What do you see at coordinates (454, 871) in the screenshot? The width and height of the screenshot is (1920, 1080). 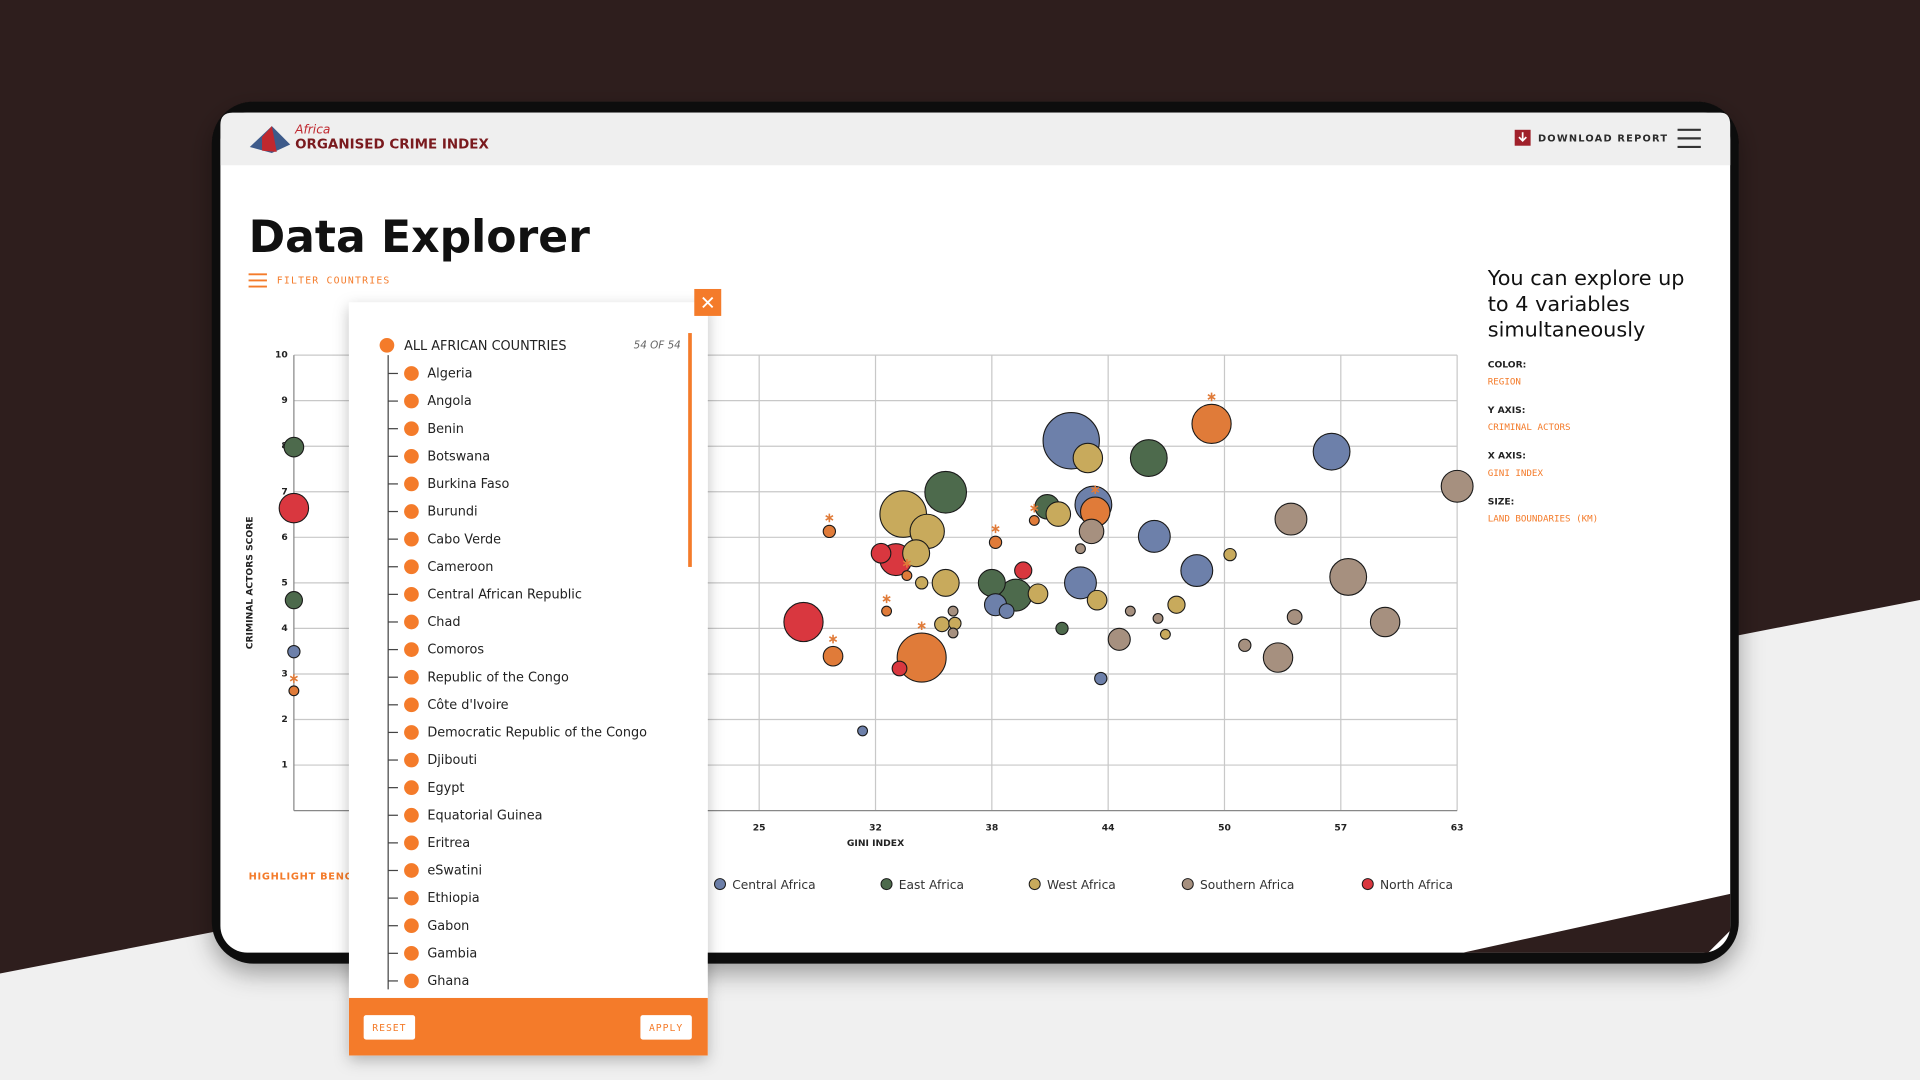 I see `country-name: eSwatini` at bounding box center [454, 871].